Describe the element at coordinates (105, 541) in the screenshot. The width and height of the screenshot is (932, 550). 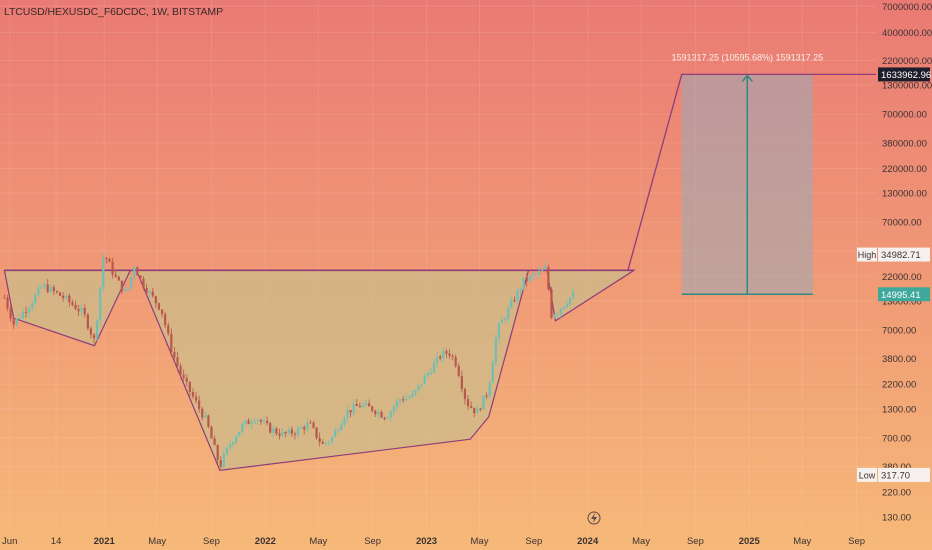
I see `x-tick-label: 2021` at that location.